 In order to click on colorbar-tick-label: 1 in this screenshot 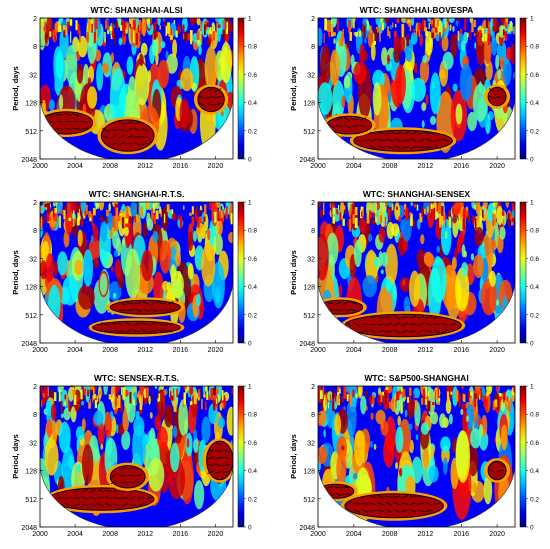, I will do `click(250, 387)`.